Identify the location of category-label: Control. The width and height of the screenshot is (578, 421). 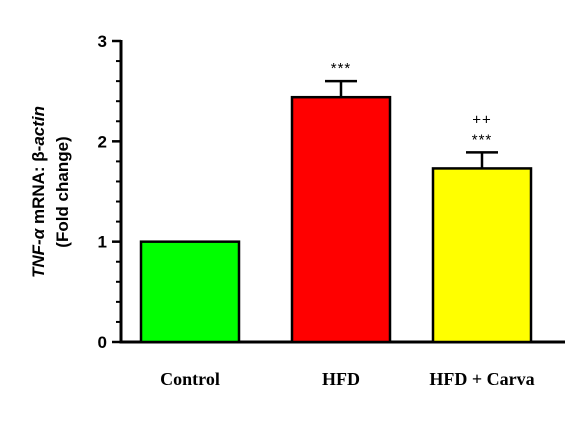
(190, 379).